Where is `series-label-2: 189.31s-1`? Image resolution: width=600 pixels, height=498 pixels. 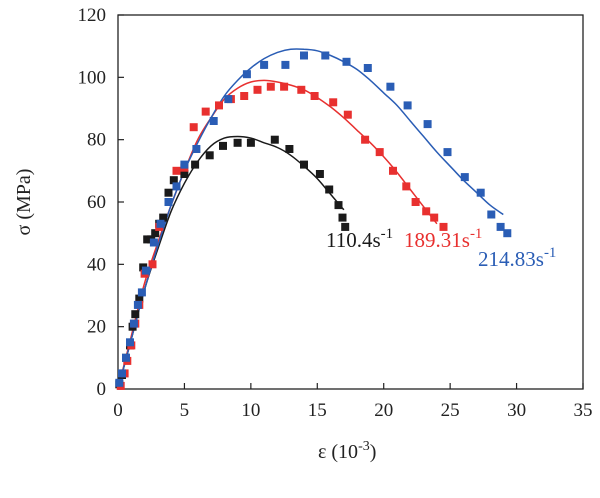
series-label-2: 189.31s-1 is located at coordinates (443, 239).